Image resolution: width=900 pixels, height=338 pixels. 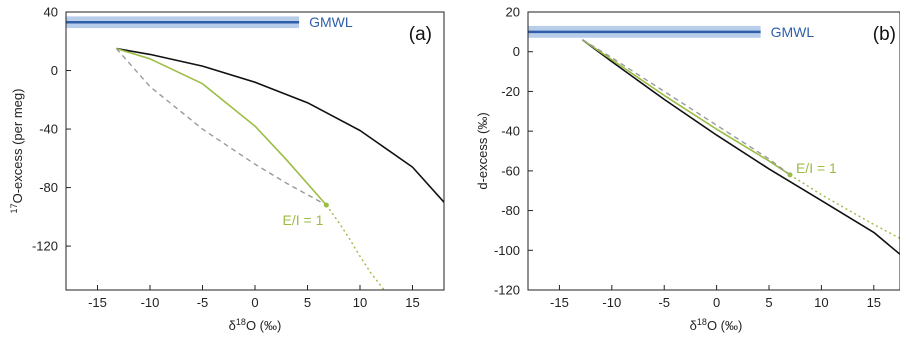 I want to click on panel-a-x-axis-label: δ18O (‰), so click(x=255, y=325).